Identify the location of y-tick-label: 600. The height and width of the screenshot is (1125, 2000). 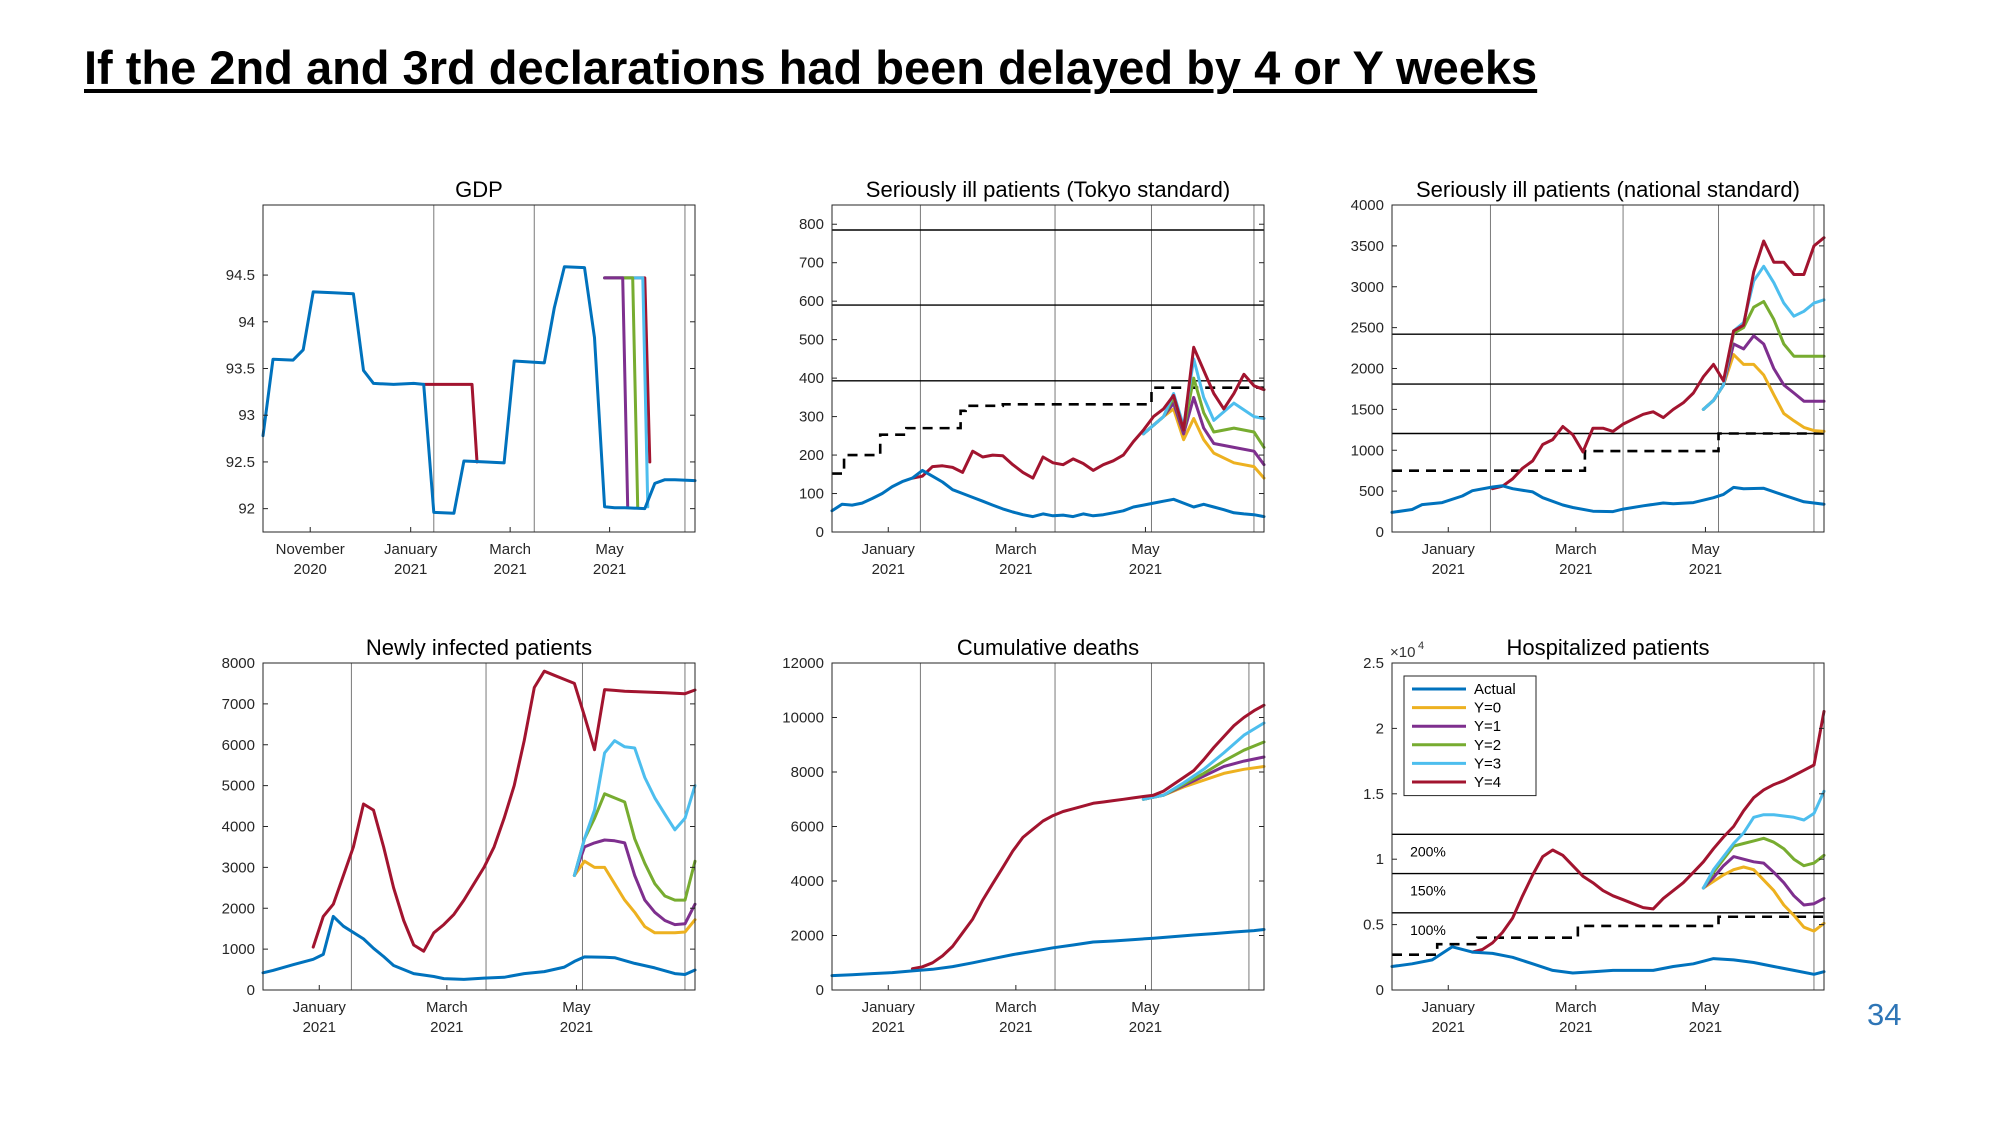
(811, 301).